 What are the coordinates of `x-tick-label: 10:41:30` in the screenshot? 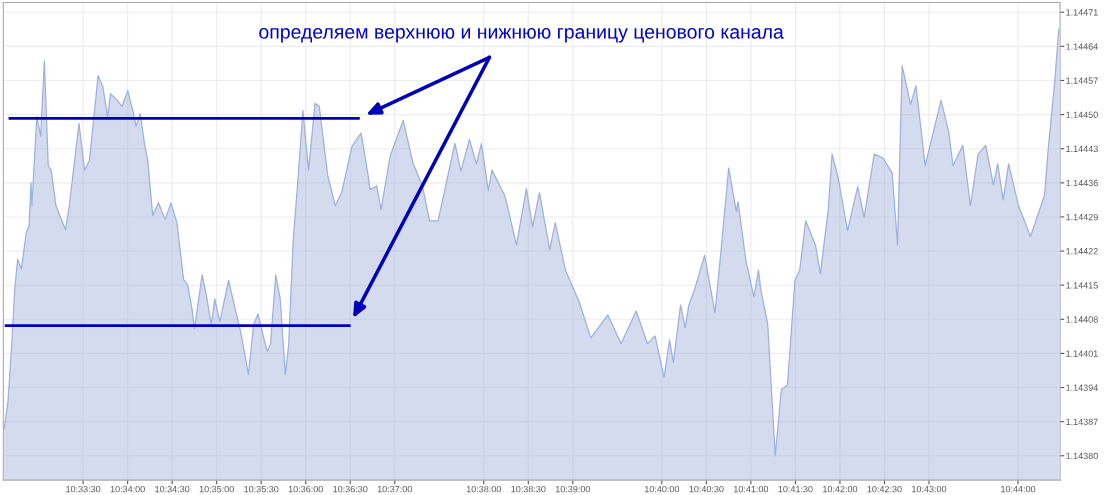 It's located at (795, 489).